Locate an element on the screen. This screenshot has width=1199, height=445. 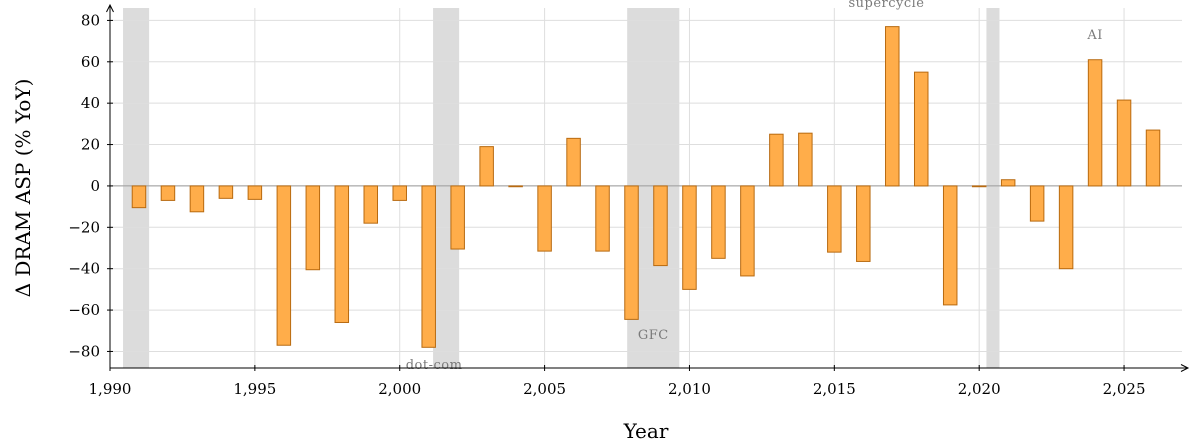
bar-2014 is located at coordinates (805, 159).